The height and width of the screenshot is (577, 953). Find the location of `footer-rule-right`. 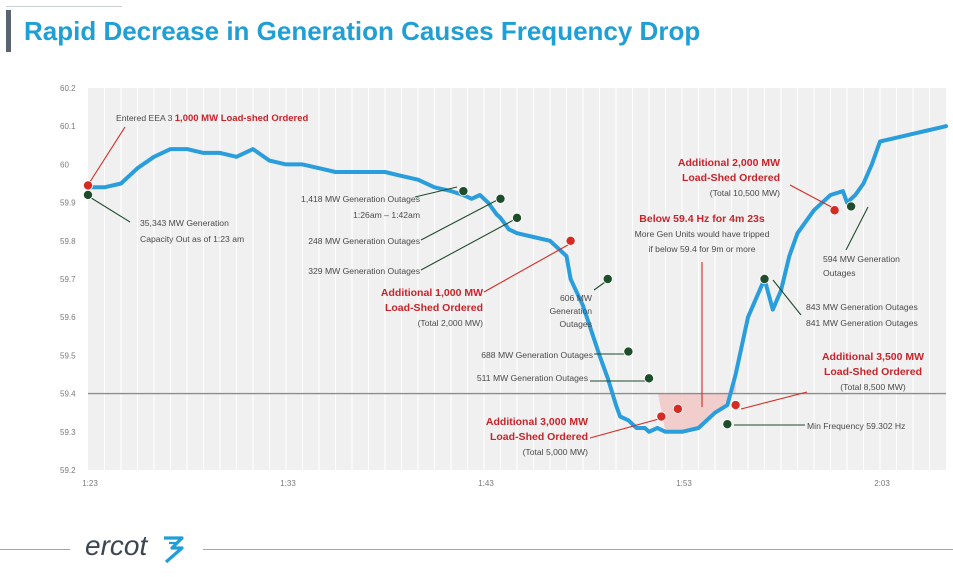

footer-rule-right is located at coordinates (578, 549).